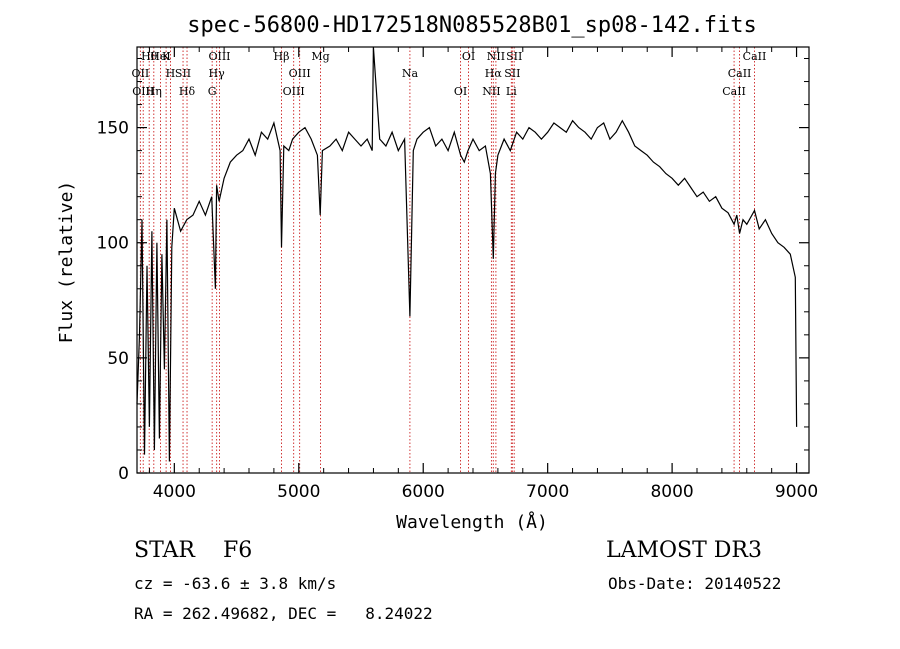  Describe the element at coordinates (695, 583) in the screenshot. I see `observation-date: Obs-Date: 20140522` at that location.